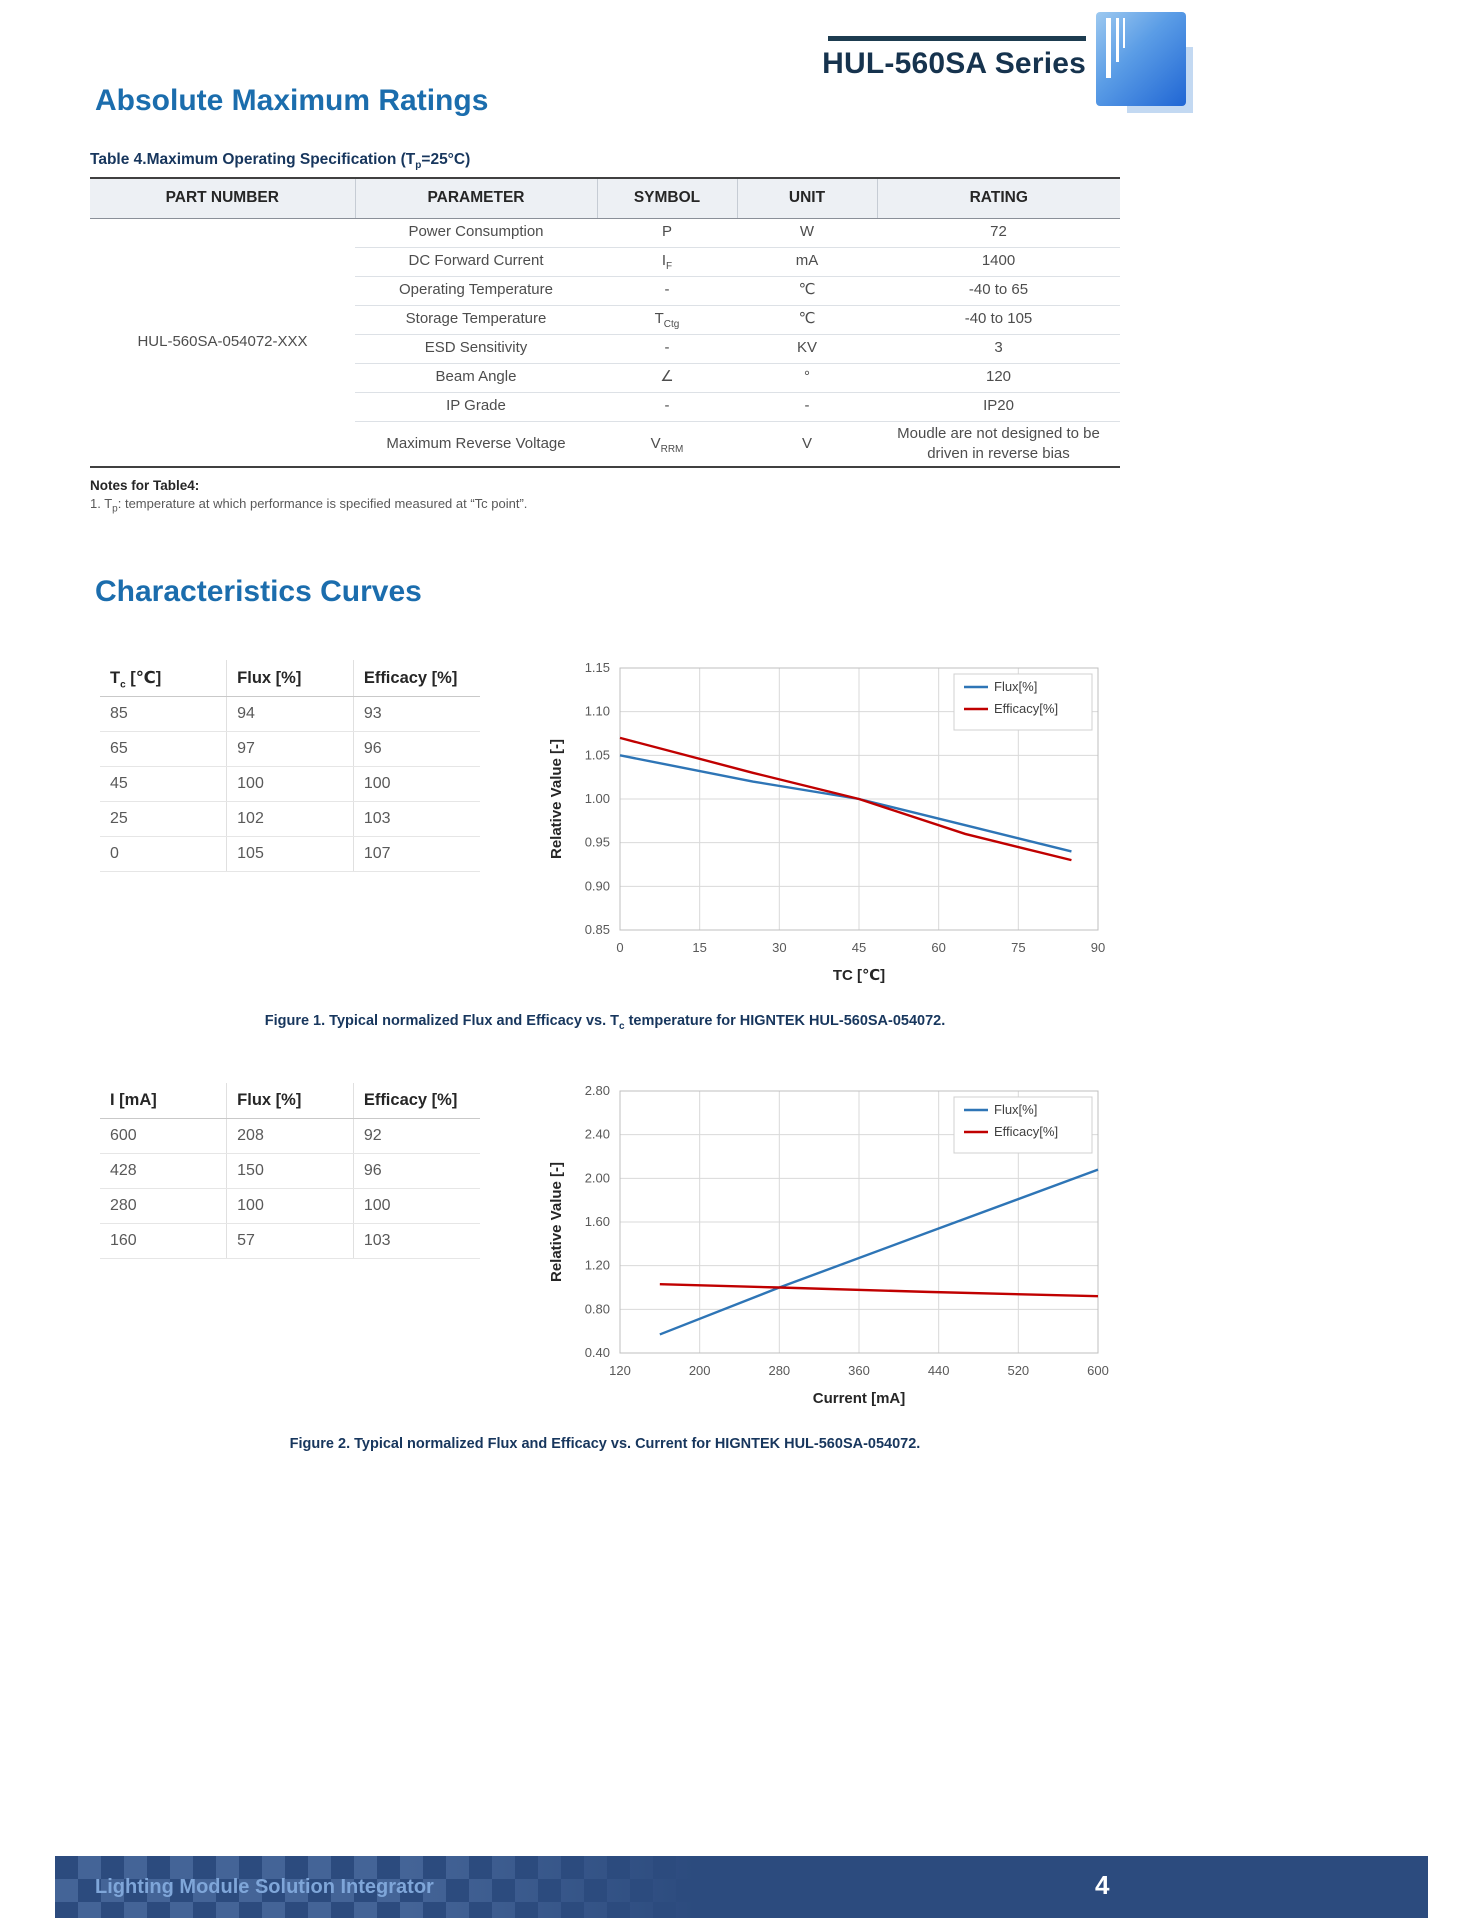 The width and height of the screenshot is (1483, 1920). What do you see at coordinates (163, 1101) in the screenshot?
I see `column-header: I [mA]` at bounding box center [163, 1101].